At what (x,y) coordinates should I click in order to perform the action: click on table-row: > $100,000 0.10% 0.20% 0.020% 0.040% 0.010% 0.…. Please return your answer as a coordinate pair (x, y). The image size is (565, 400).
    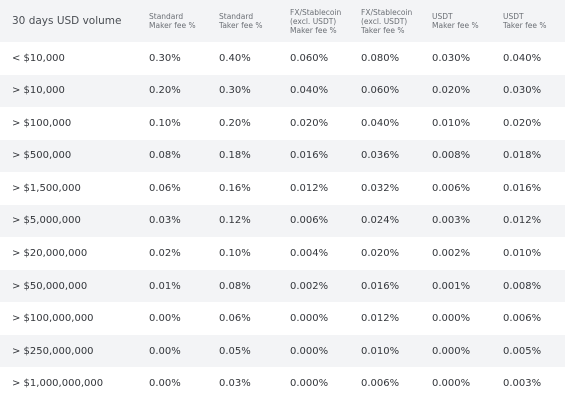
    Looking at the image, I should click on (282, 123).